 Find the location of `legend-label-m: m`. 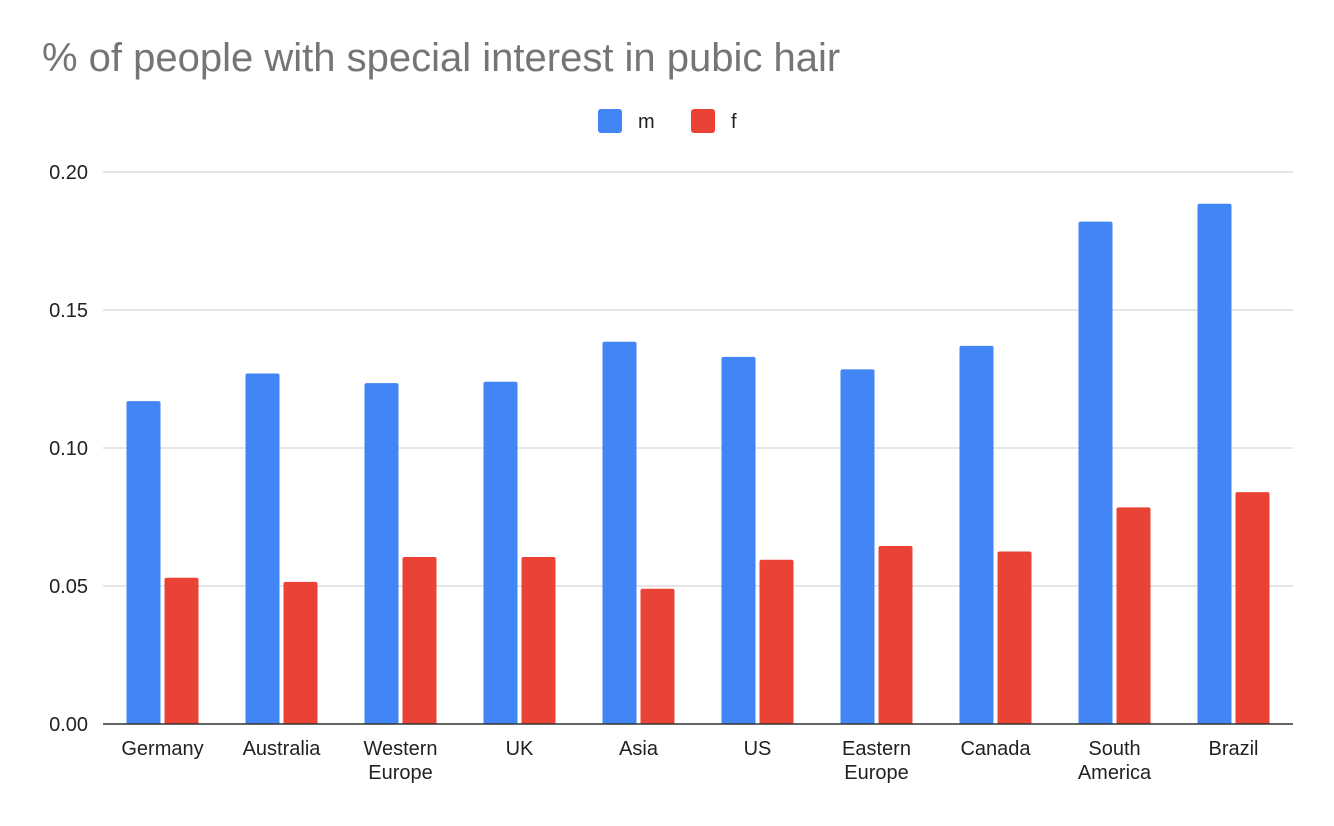

legend-label-m: m is located at coordinates (646, 122).